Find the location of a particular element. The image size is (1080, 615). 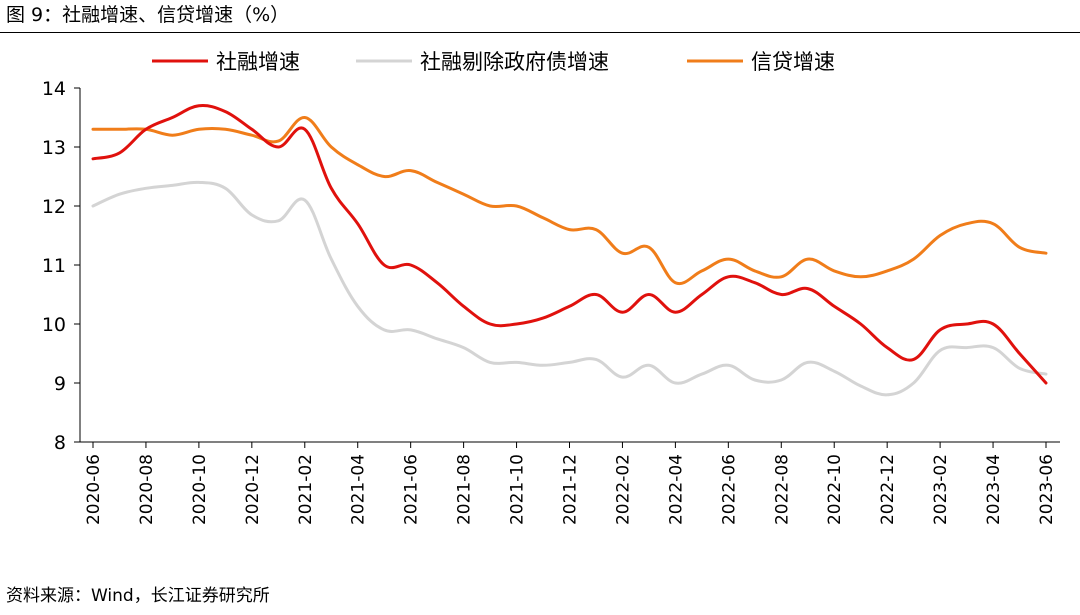

x-tick-label: 2023-06 is located at coordinates (1047, 489).